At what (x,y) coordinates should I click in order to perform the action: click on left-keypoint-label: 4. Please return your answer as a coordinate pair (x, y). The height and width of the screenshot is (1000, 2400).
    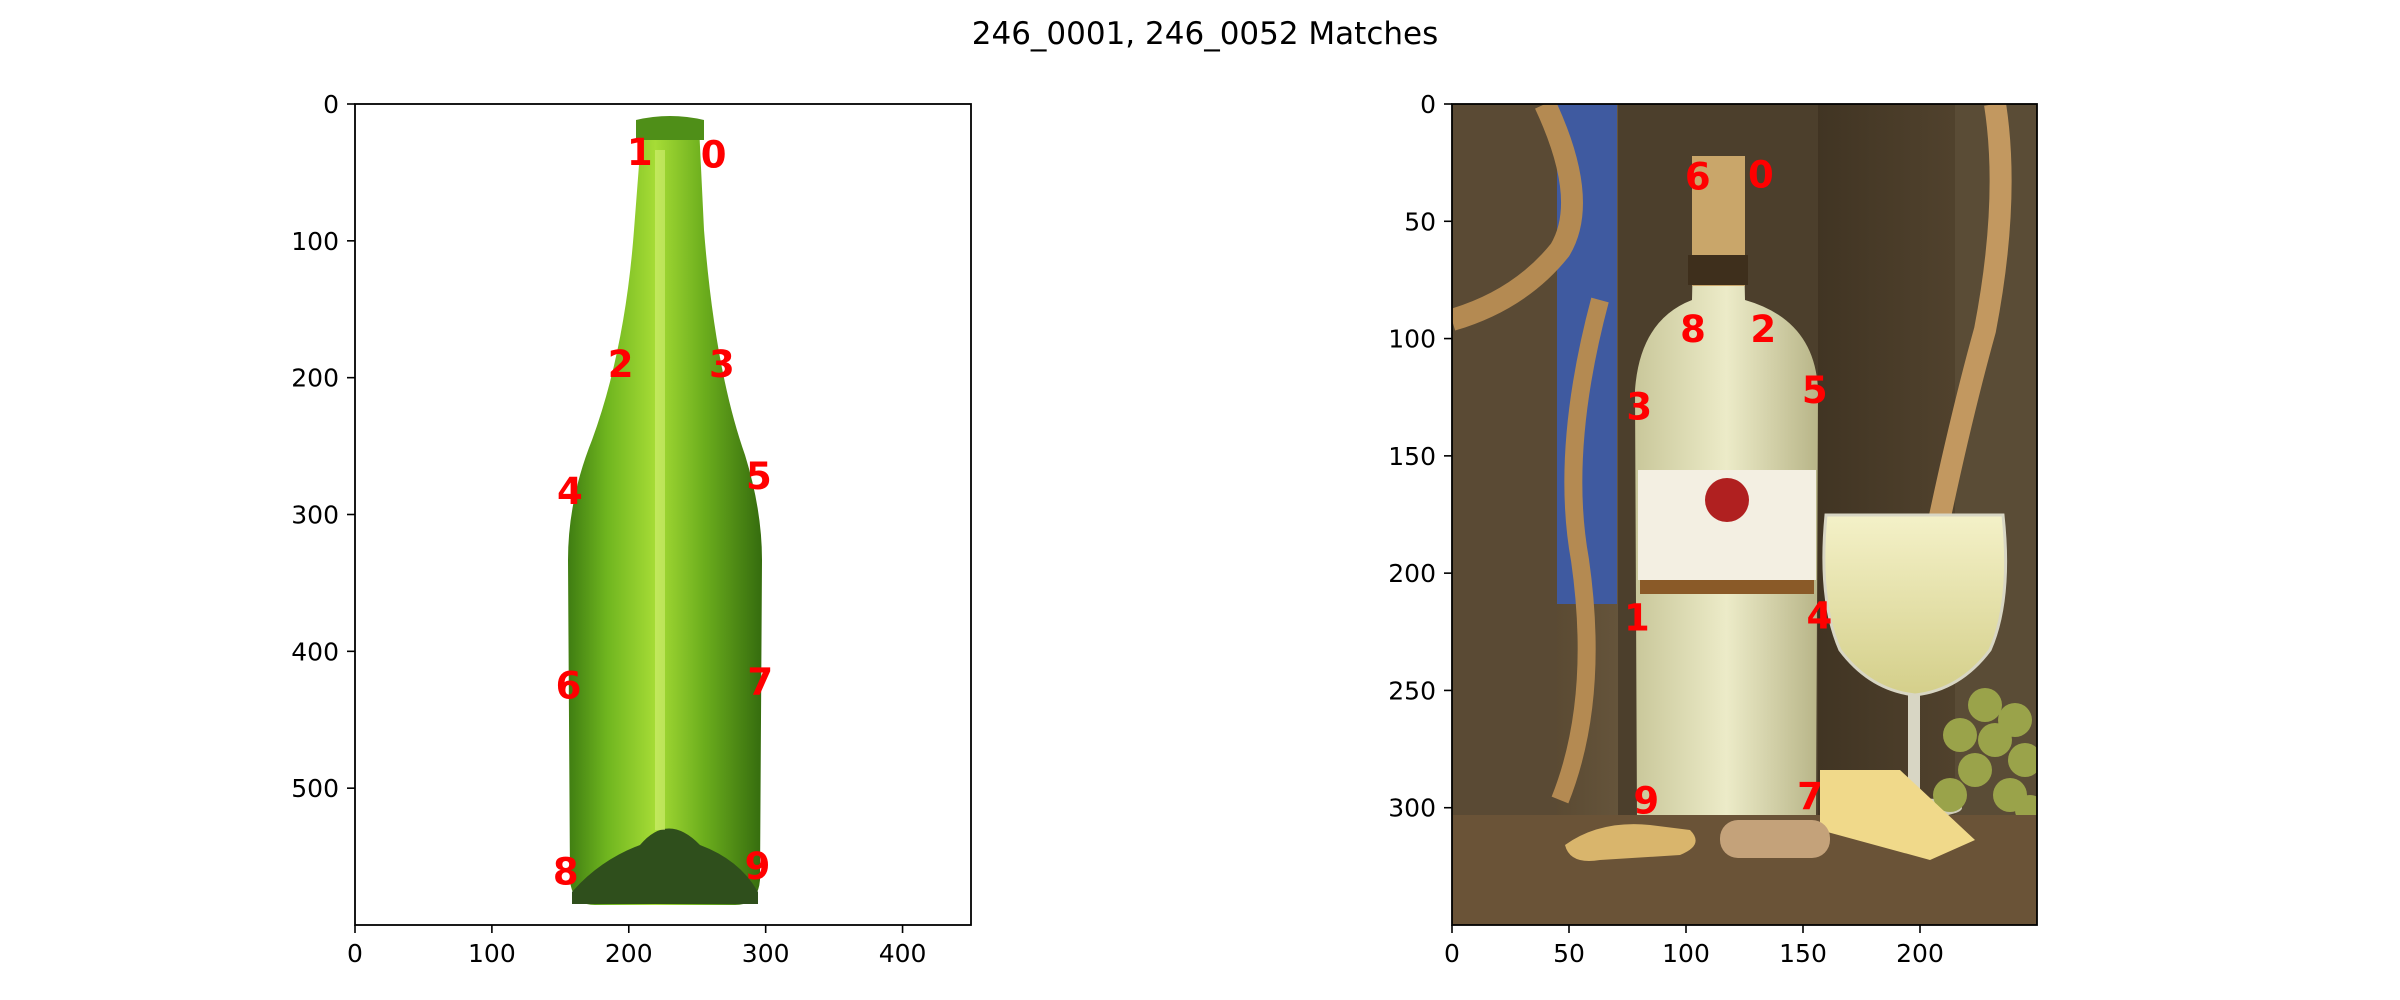
    Looking at the image, I should click on (570, 491).